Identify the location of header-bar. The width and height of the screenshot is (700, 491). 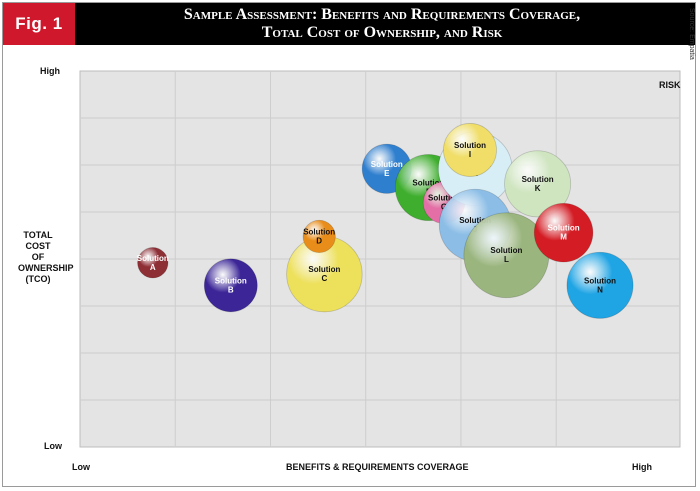
(349, 24).